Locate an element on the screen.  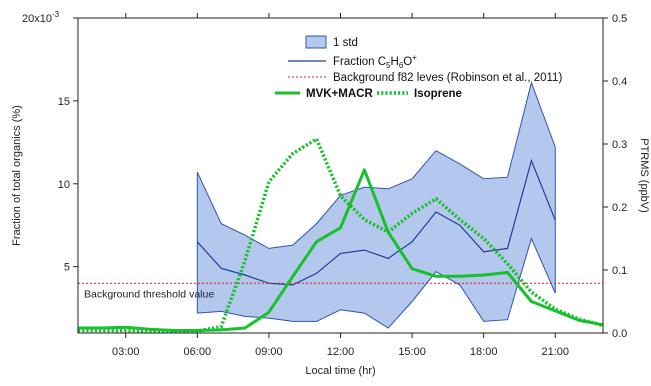
y-tick-label-right: 0.5 is located at coordinates (619, 19).